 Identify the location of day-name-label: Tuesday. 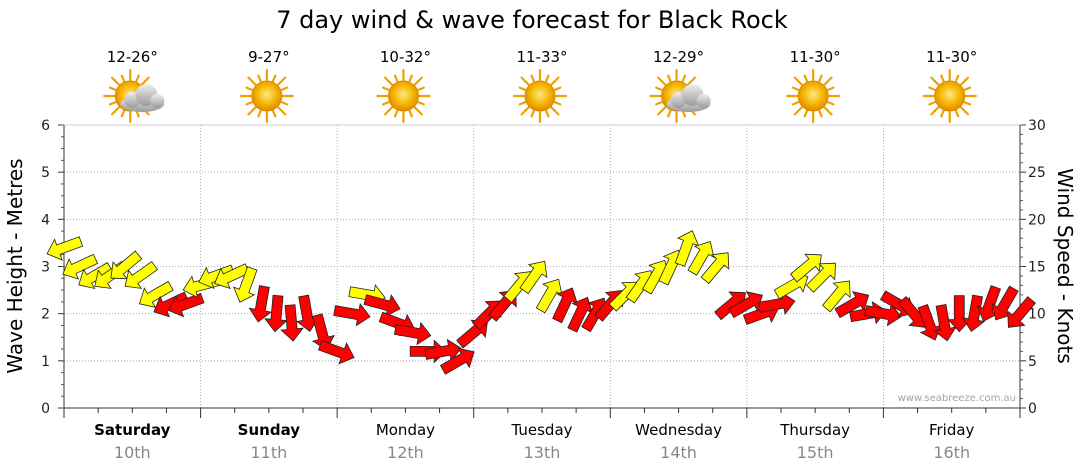
(541, 430).